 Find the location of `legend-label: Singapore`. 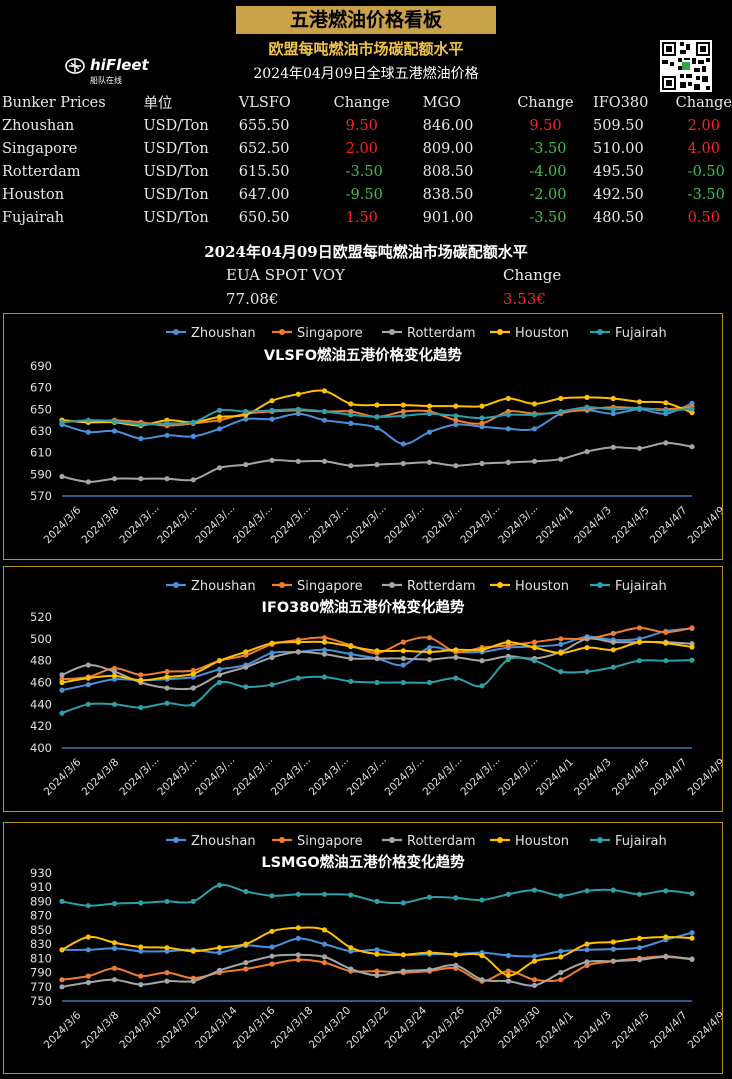

legend-label: Singapore is located at coordinates (330, 333).